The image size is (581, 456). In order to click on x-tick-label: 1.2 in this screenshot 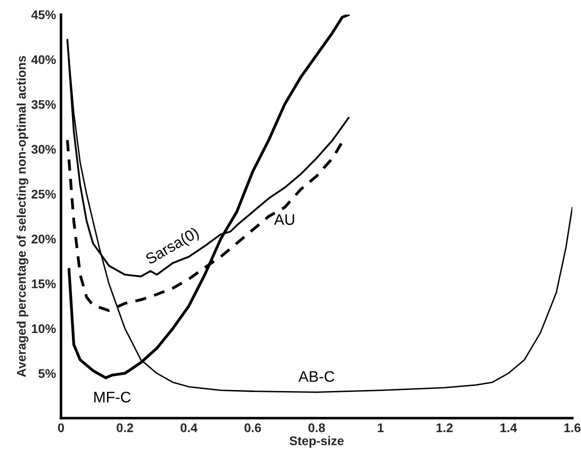, I will do `click(444, 427)`.